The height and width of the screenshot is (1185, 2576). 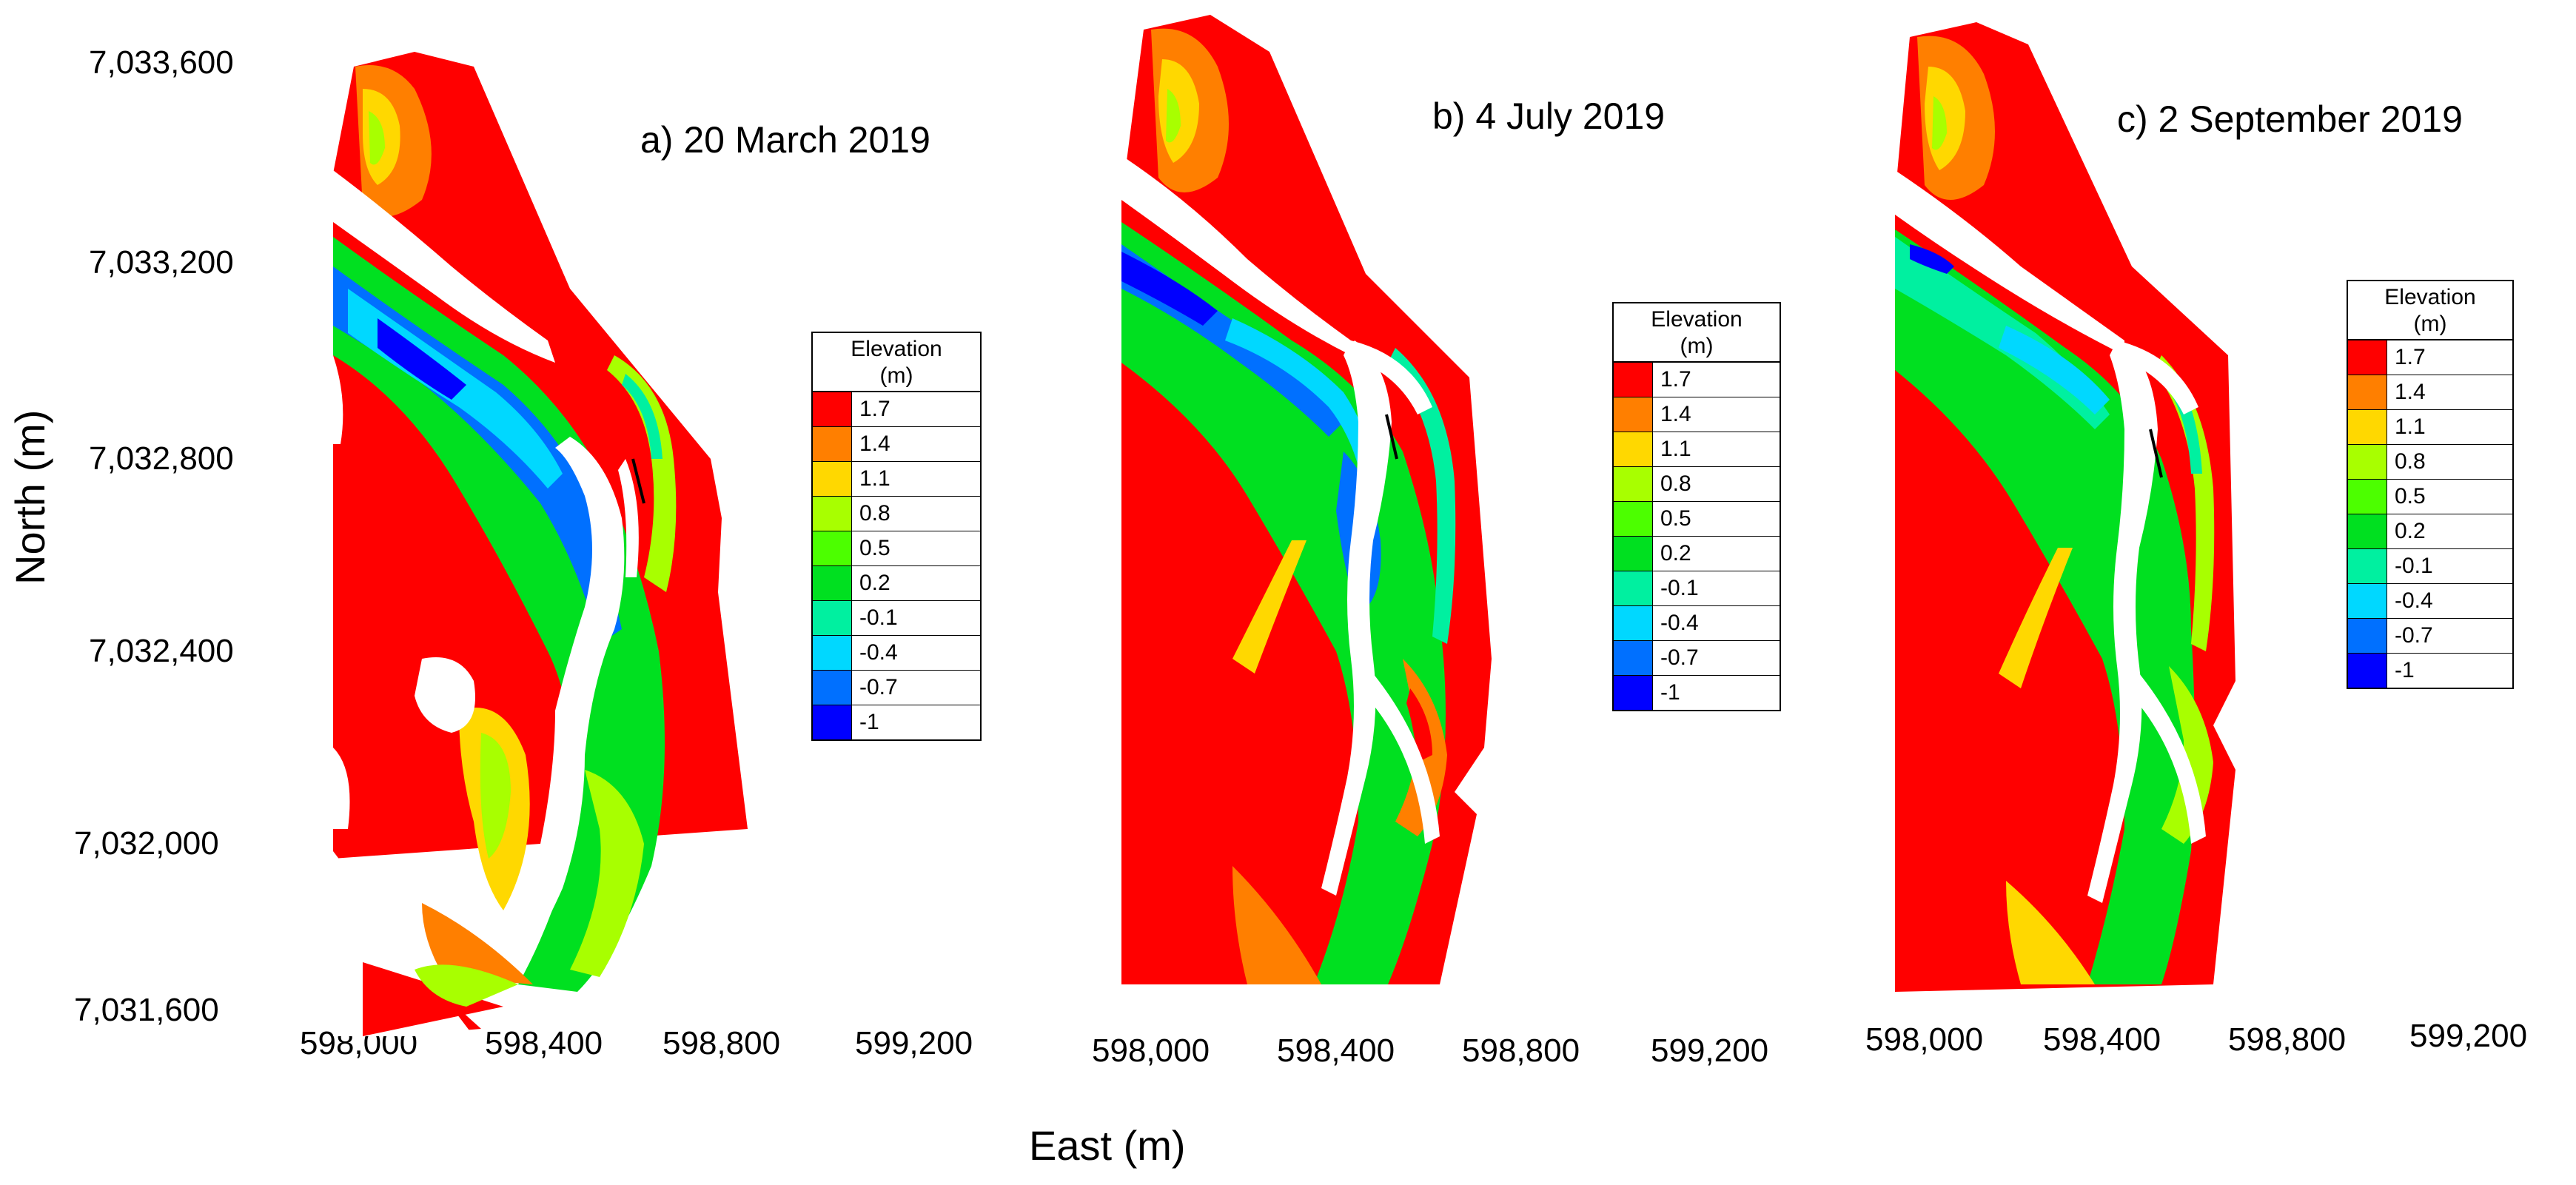 I want to click on y-tick-label: 7,032,800, so click(x=161, y=458).